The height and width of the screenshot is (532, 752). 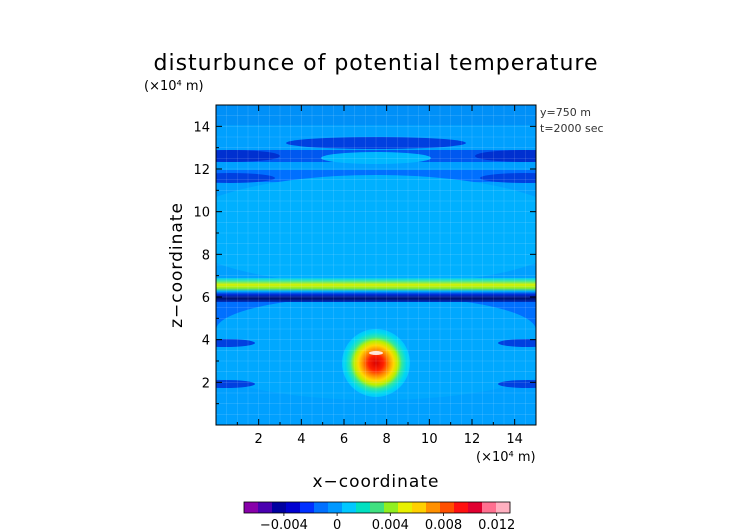 What do you see at coordinates (301, 439) in the screenshot?
I see `x-tick-label: 4` at bounding box center [301, 439].